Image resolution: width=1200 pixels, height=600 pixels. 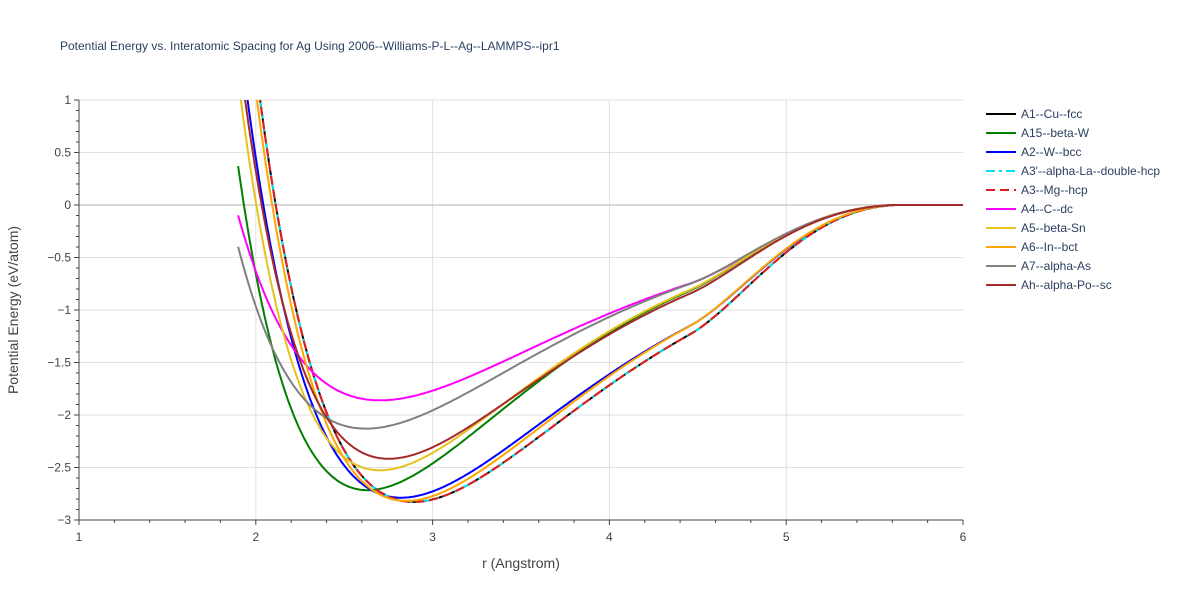 What do you see at coordinates (521, 537) in the screenshot?
I see `x-tick-labels: 1 2 3 4 5 6` at bounding box center [521, 537].